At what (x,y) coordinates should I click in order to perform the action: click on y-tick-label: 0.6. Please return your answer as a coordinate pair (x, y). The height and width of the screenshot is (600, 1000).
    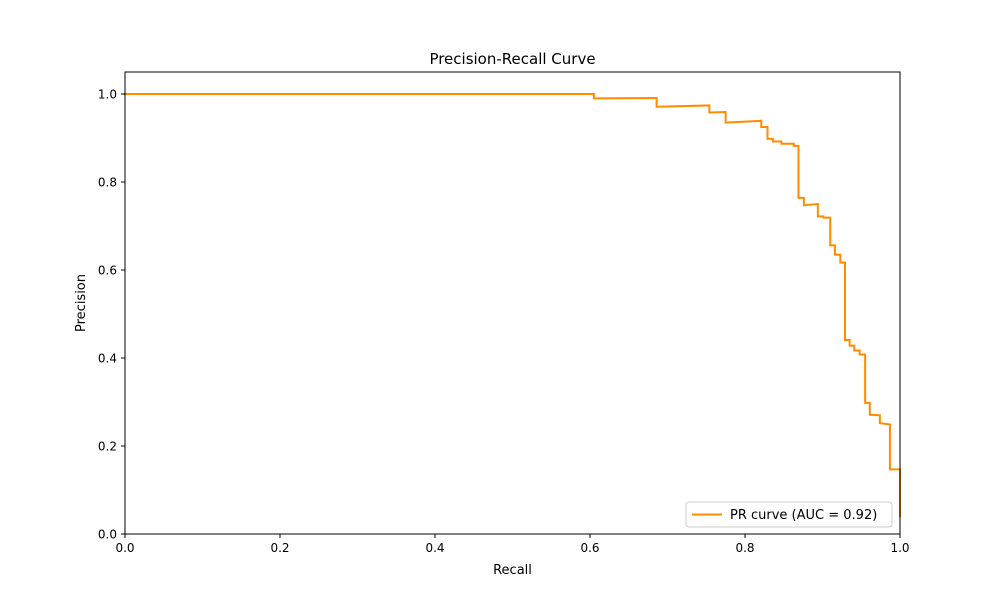
    Looking at the image, I should click on (107, 271).